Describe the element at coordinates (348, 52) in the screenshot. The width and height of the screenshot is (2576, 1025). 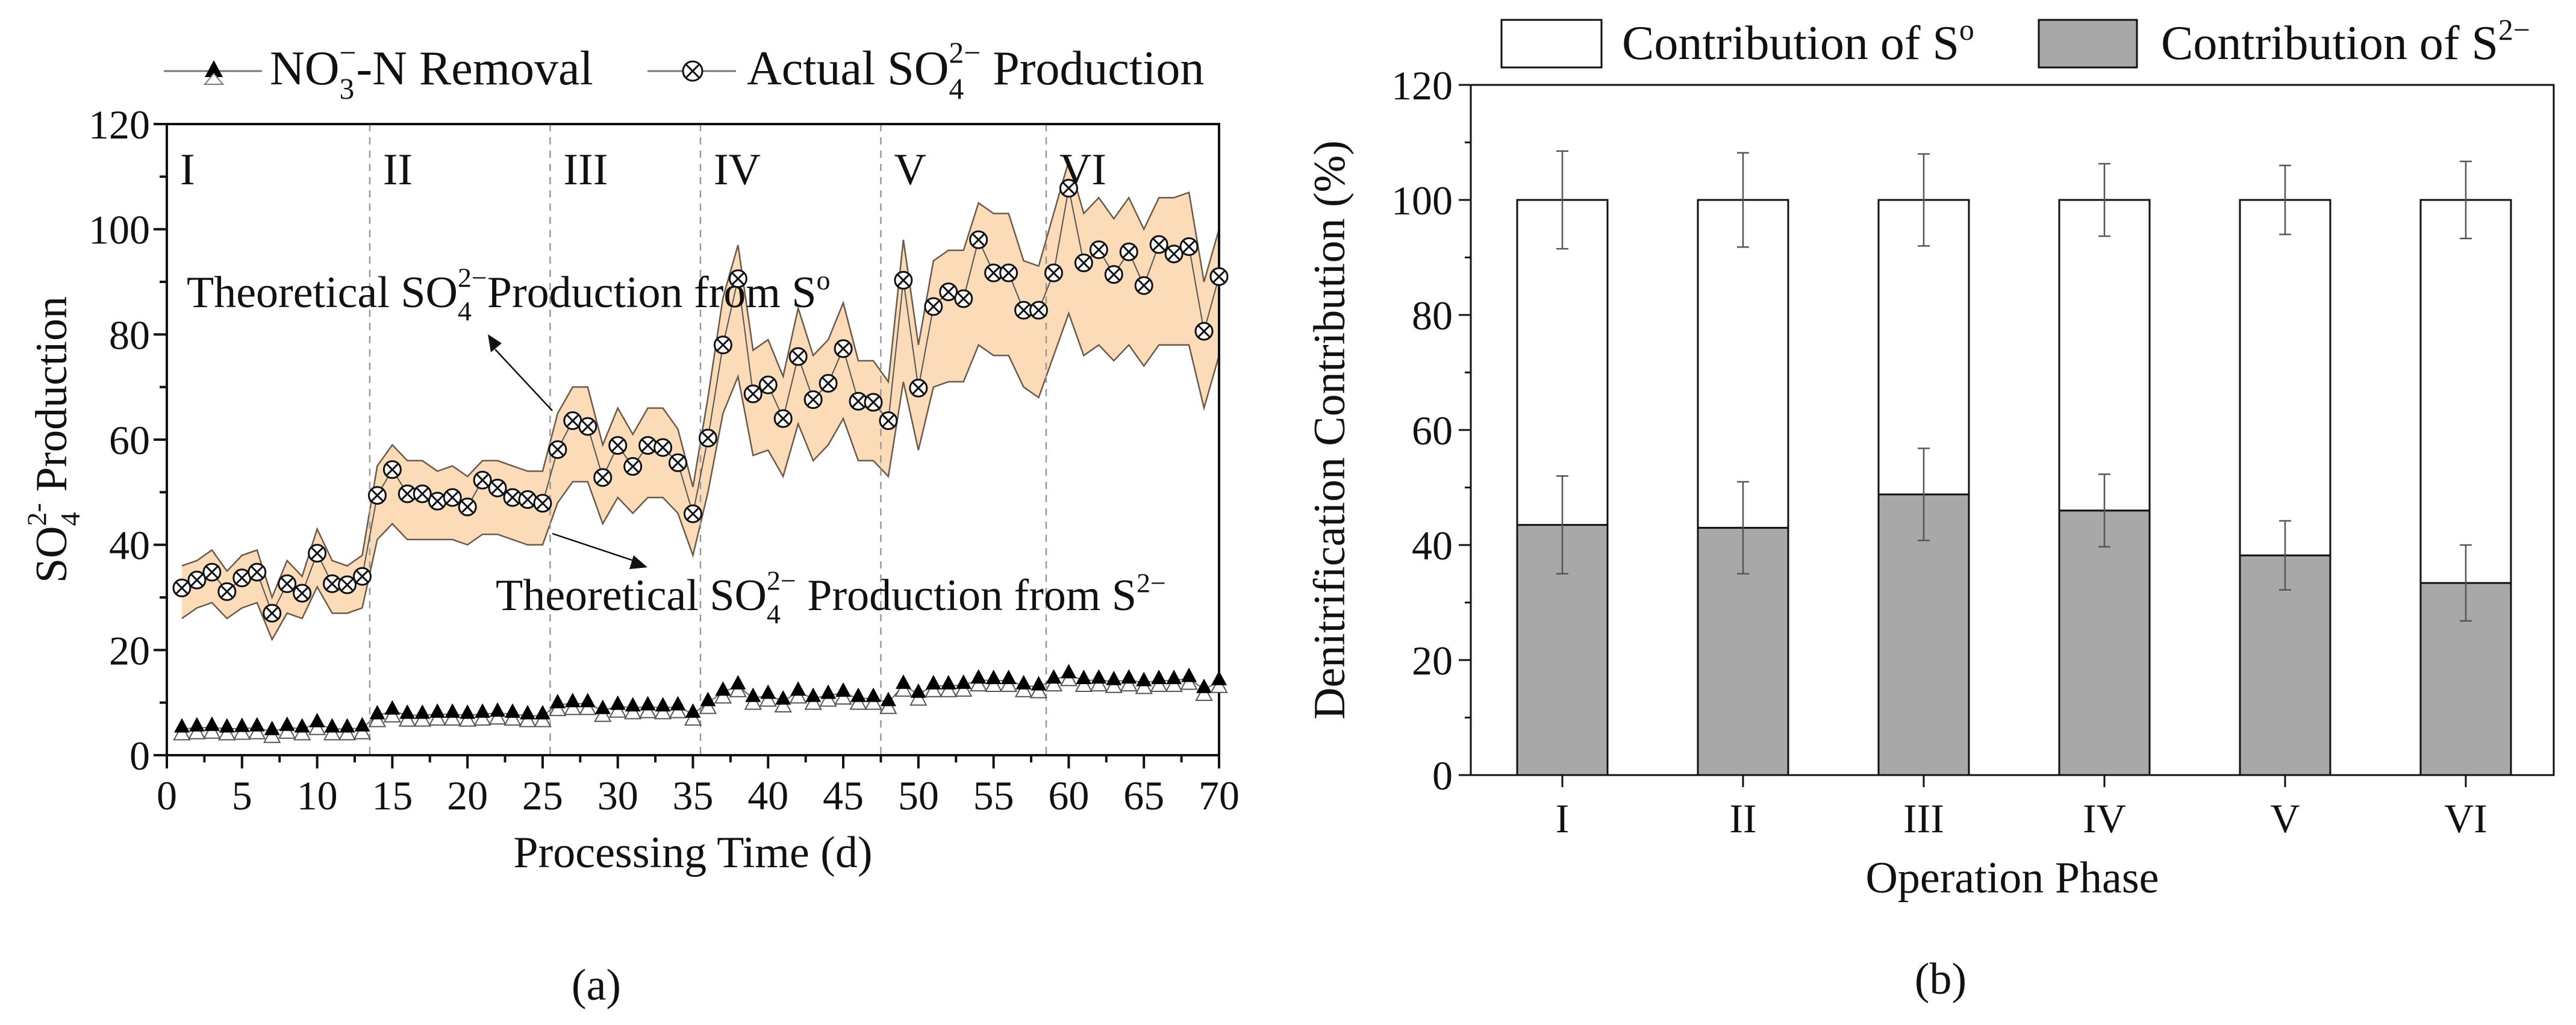
I see `text-superscript: −` at that location.